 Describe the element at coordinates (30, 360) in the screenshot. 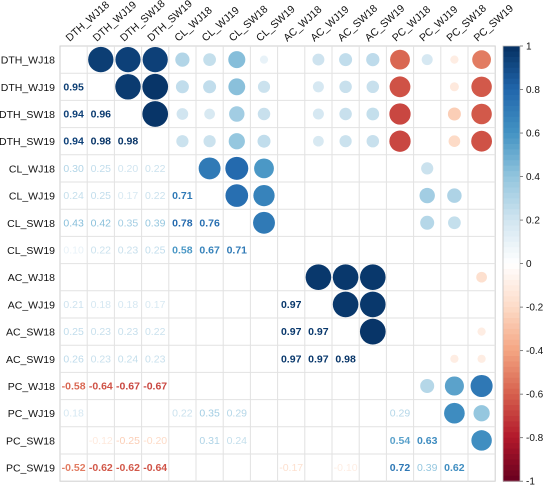

I see `row-label: AC_SW19` at that location.